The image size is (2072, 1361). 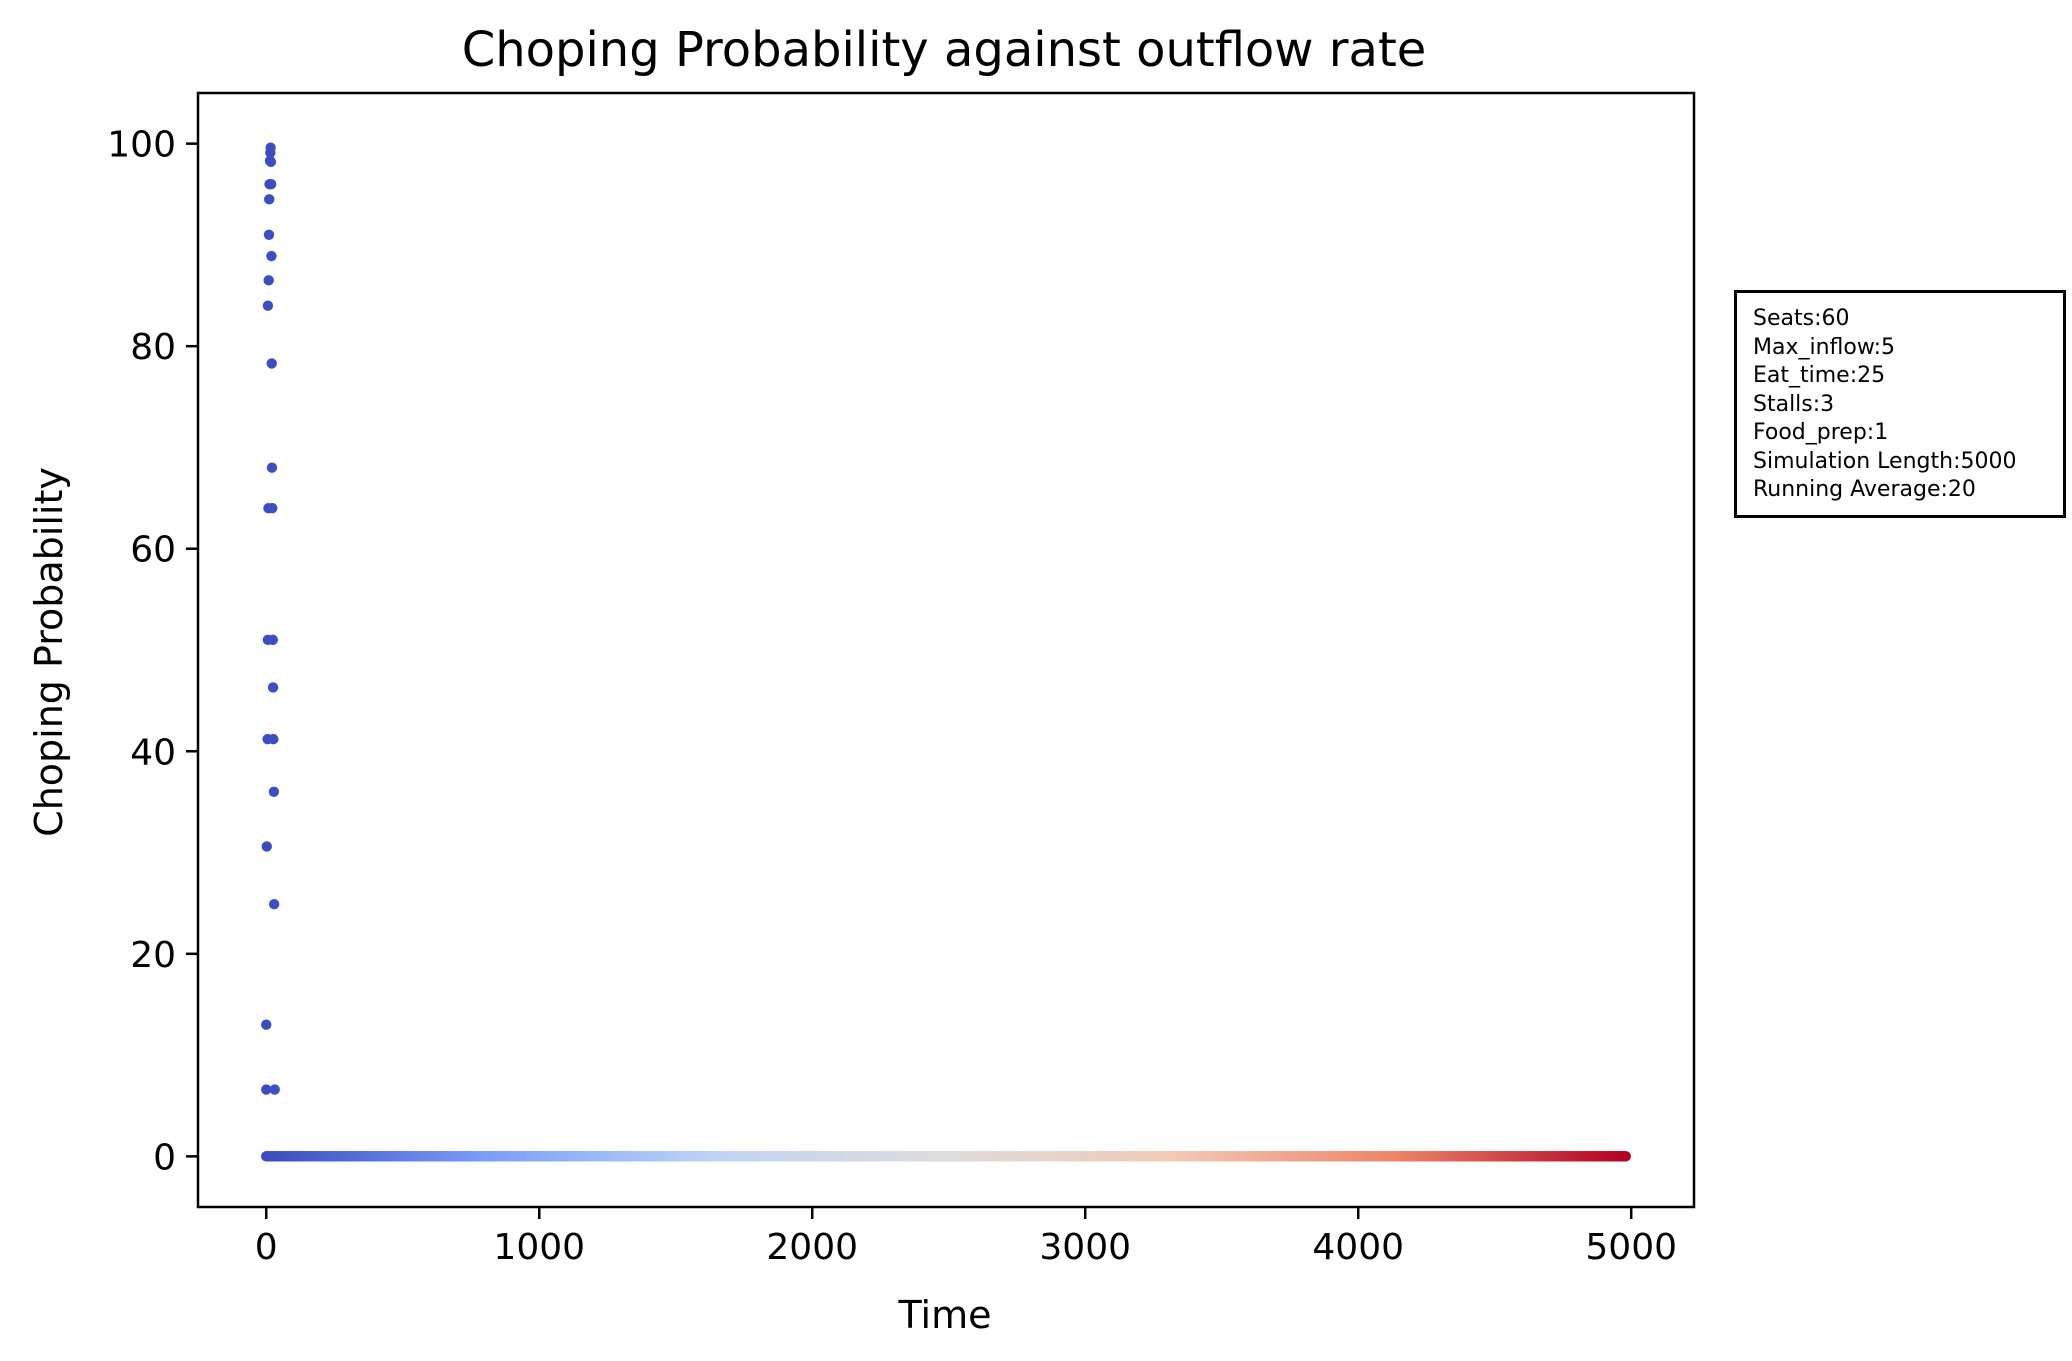 I want to click on x-axis-label: Time, so click(x=945, y=1315).